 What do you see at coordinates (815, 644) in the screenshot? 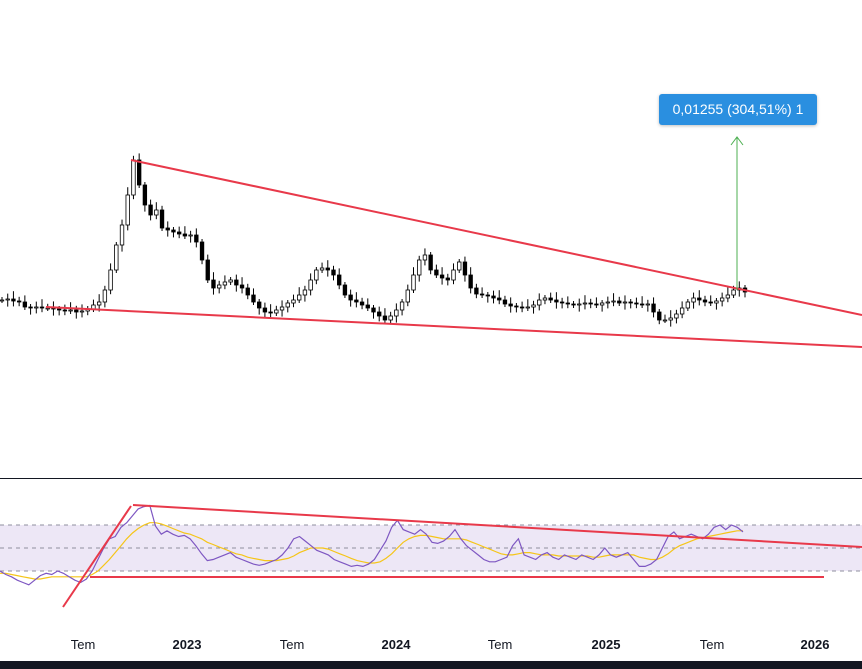
I see `x-tick-label: 2026` at bounding box center [815, 644].